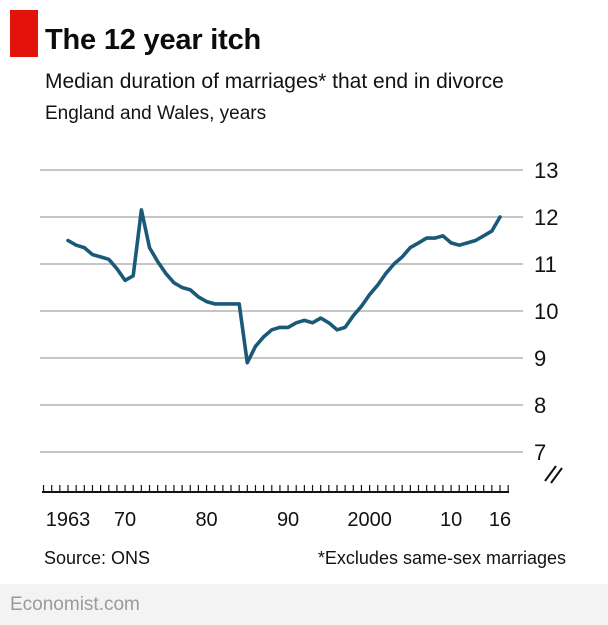 The width and height of the screenshot is (608, 625). Describe the element at coordinates (206, 520) in the screenshot. I see `x-axis-label: 80` at that location.